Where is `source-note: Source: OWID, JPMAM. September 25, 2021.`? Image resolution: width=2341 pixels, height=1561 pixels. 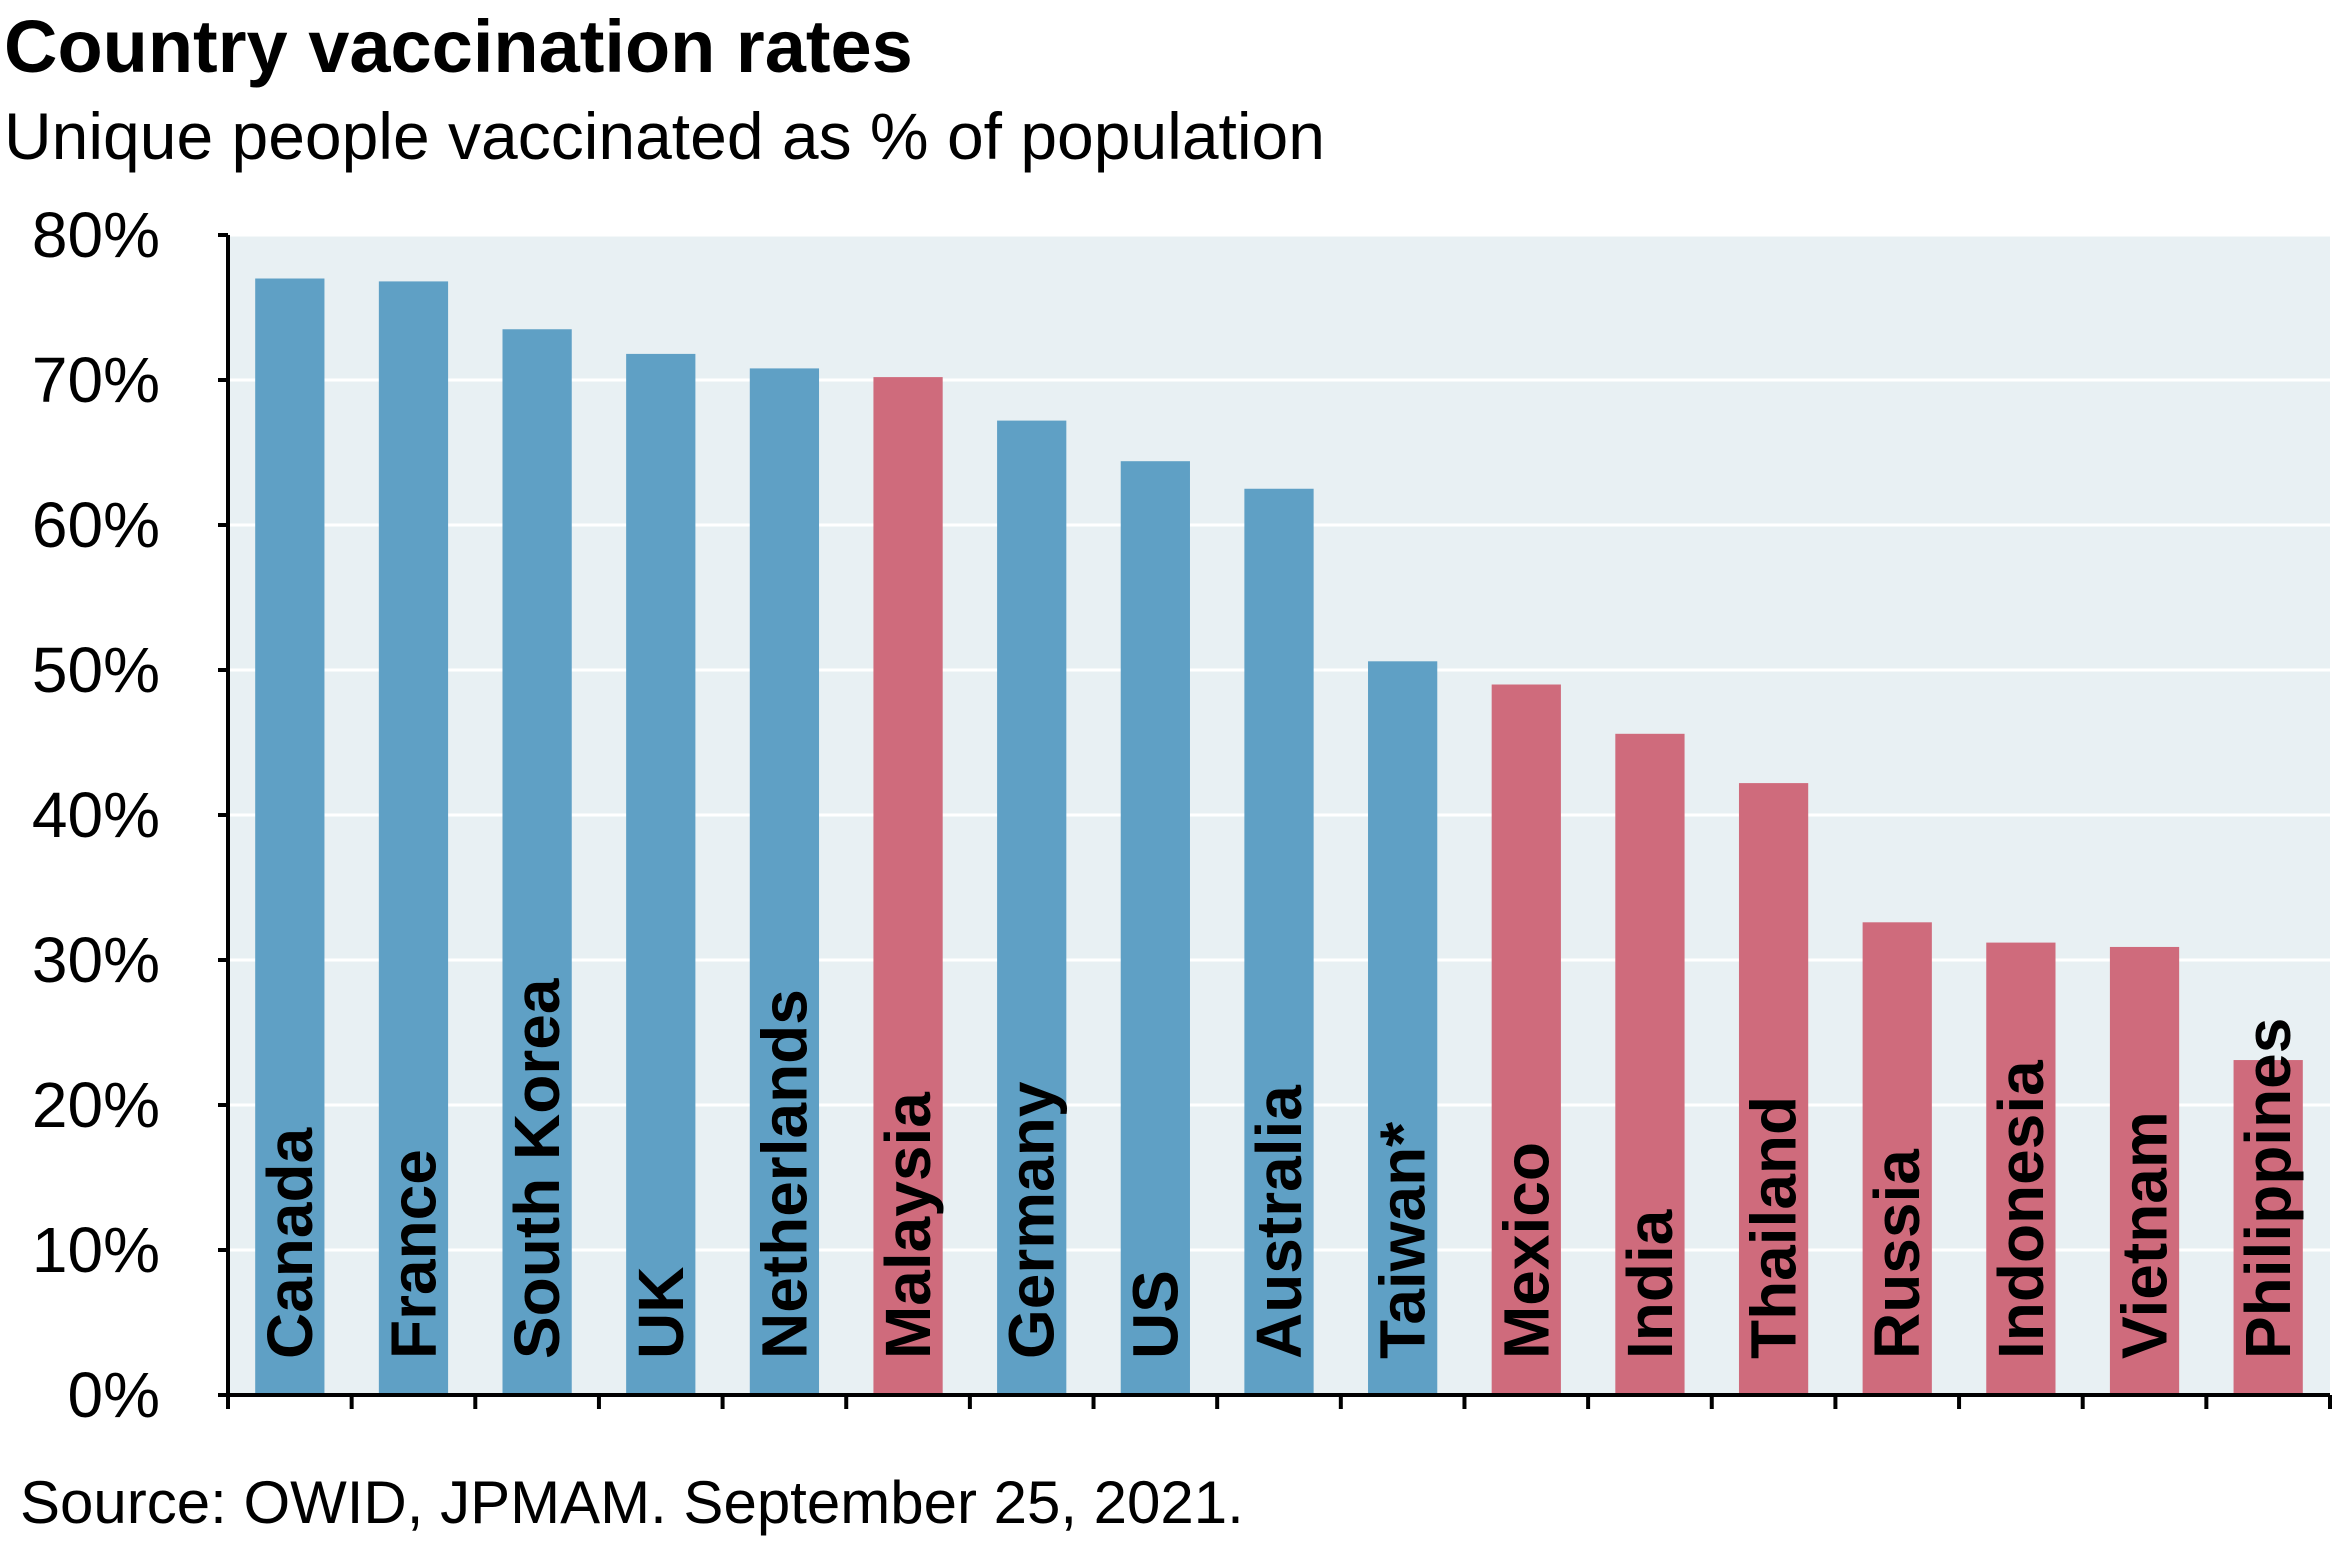
source-note: Source: OWID, JPMAM. September 25, 2021. is located at coordinates (632, 1502).